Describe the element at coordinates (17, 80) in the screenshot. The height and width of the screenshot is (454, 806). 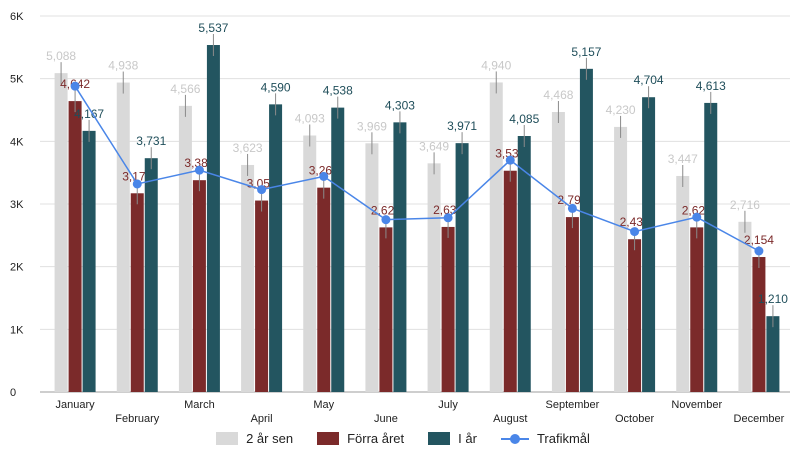
I see `y-tick-label: 5K` at that location.